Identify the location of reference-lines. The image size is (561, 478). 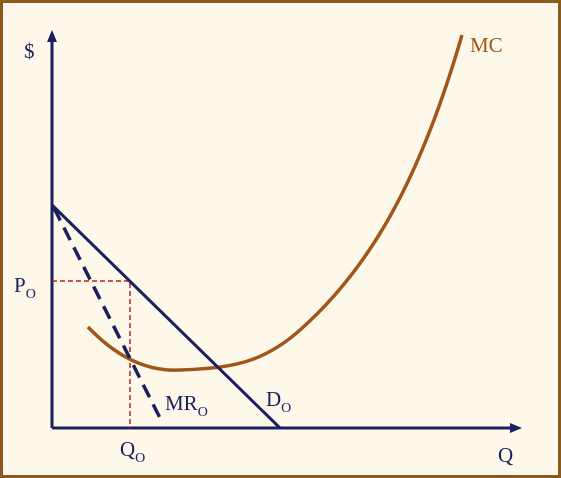
(91, 354).